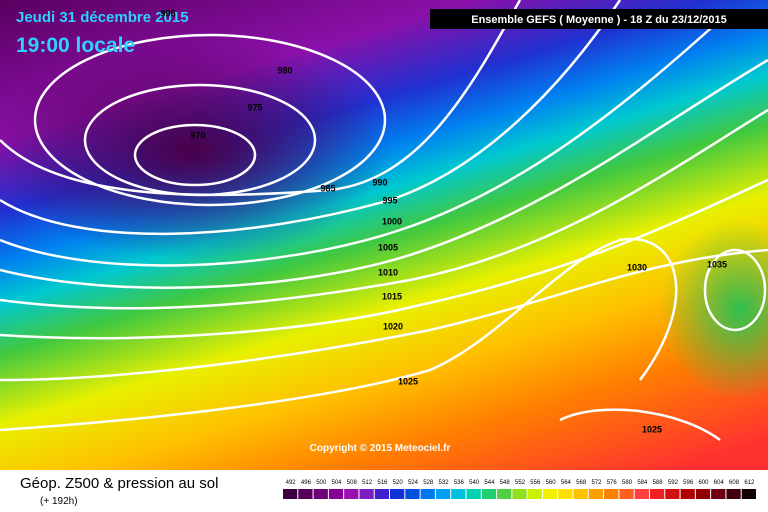 Image resolution: width=768 pixels, height=512 pixels. What do you see at coordinates (428, 483) in the screenshot?
I see `scale-label: 528` at bounding box center [428, 483].